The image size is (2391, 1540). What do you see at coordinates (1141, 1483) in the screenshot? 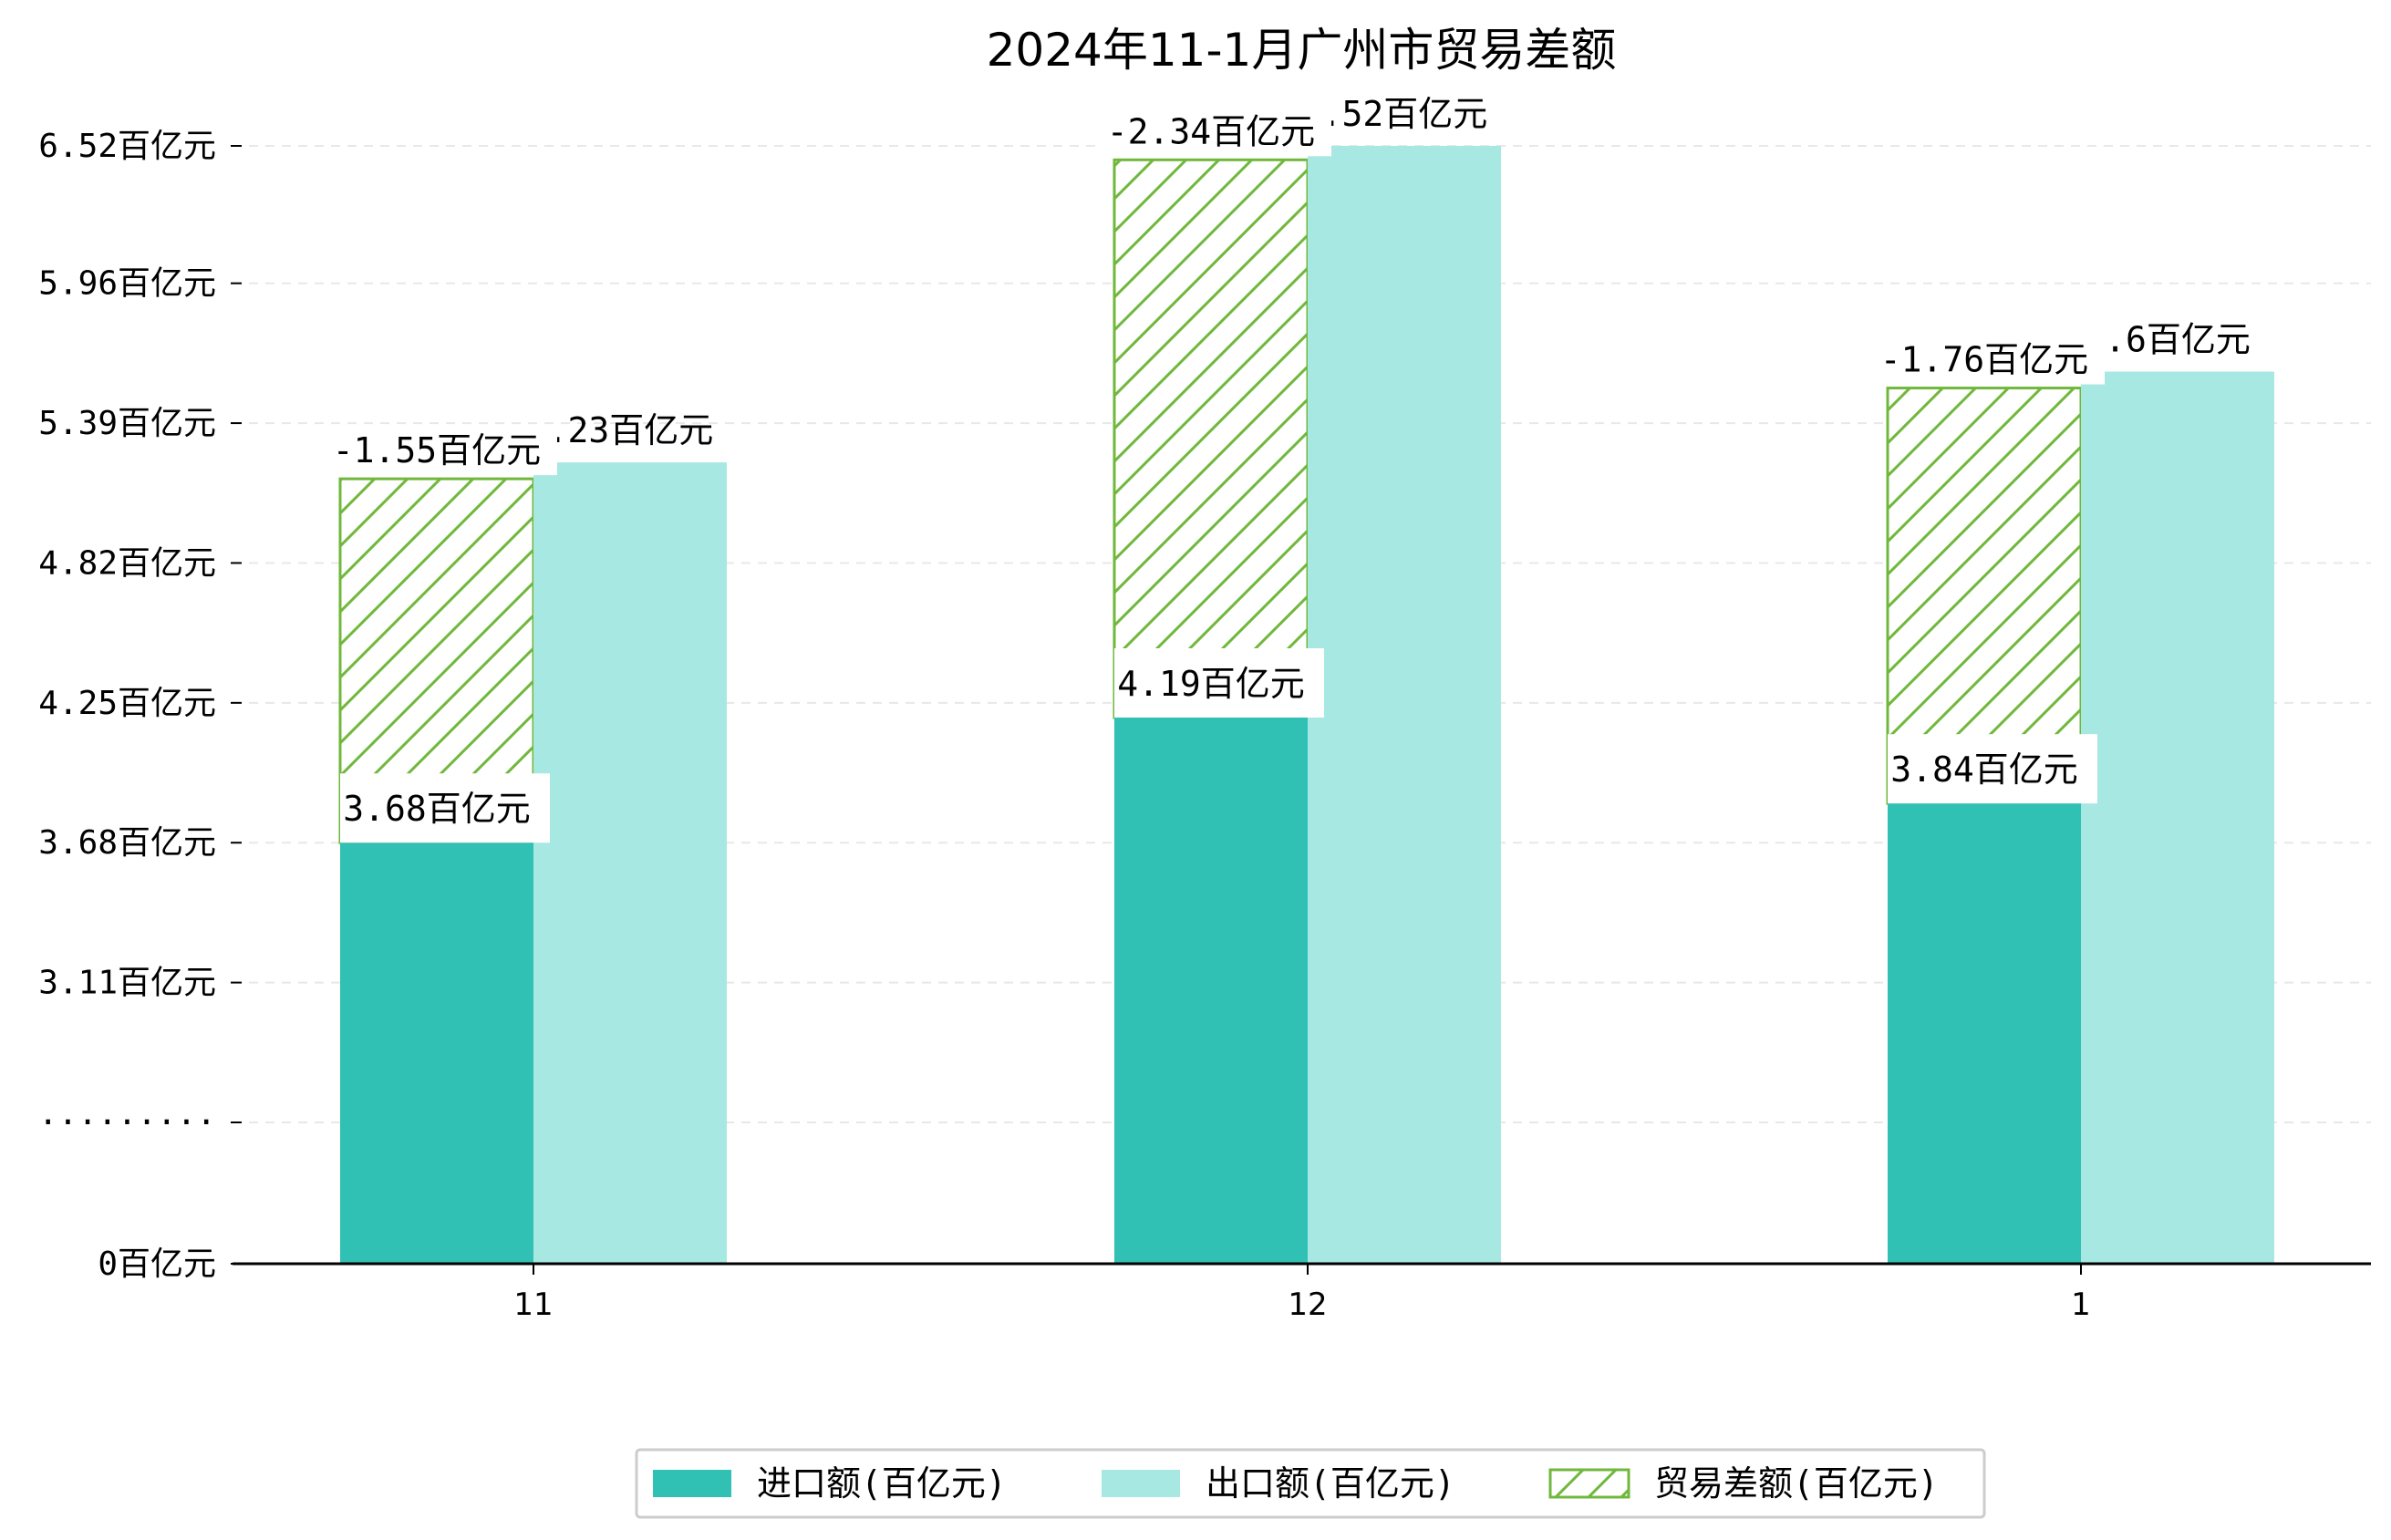
I see `legend-swatch-export` at bounding box center [1141, 1483].